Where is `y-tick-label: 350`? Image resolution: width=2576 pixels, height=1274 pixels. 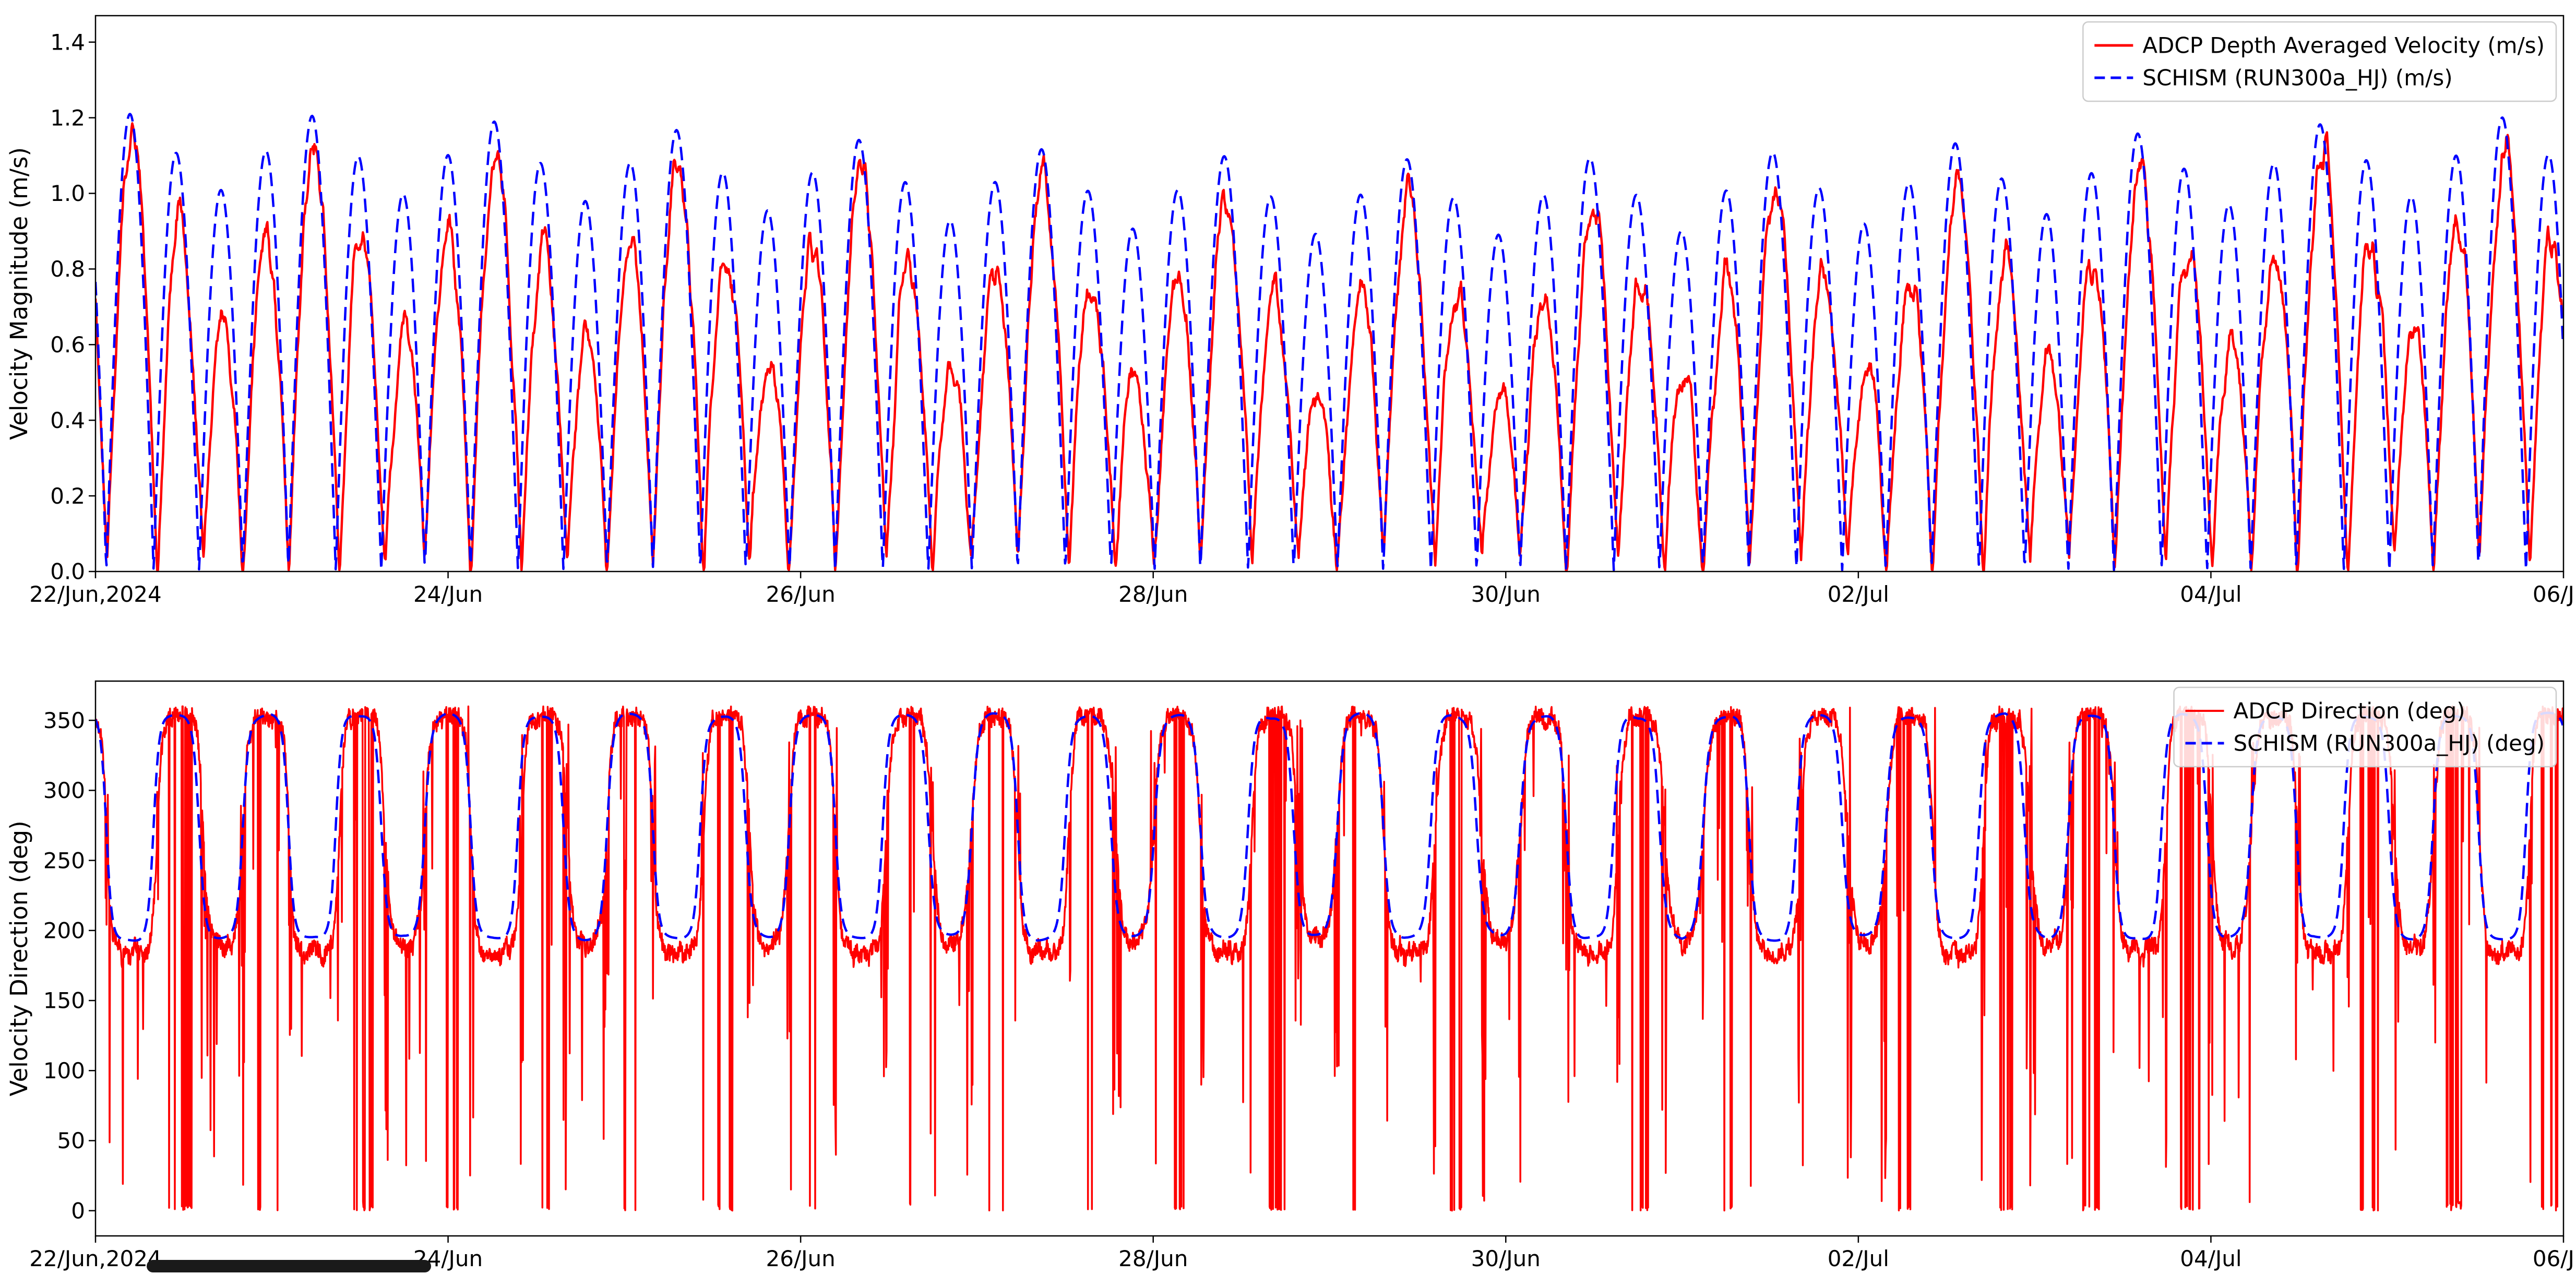
y-tick-label: 350 is located at coordinates (64, 720).